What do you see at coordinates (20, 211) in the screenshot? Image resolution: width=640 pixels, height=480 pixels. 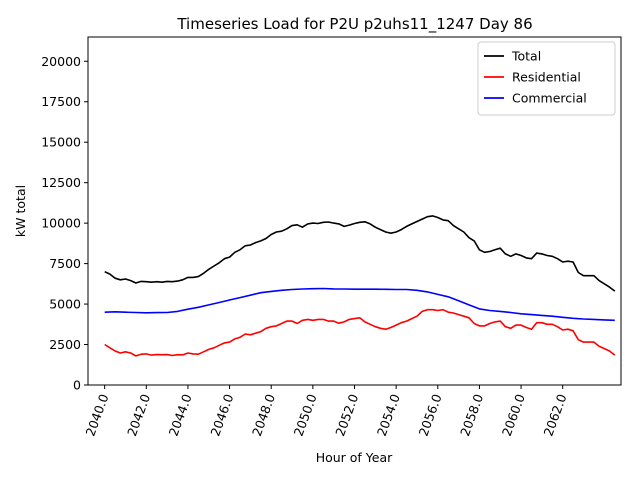 I see `y-axis-label: kW total` at bounding box center [20, 211].